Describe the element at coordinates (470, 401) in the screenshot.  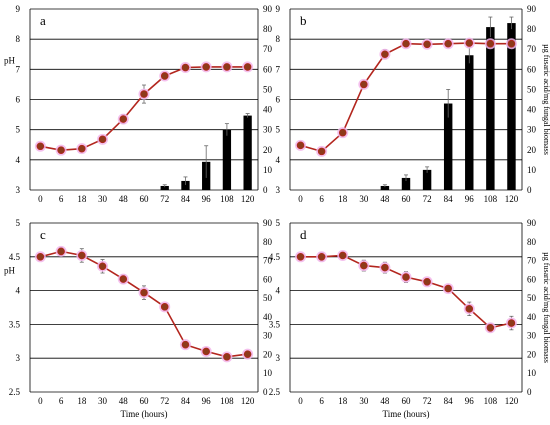
I see `x-tick-label: 96` at that location.